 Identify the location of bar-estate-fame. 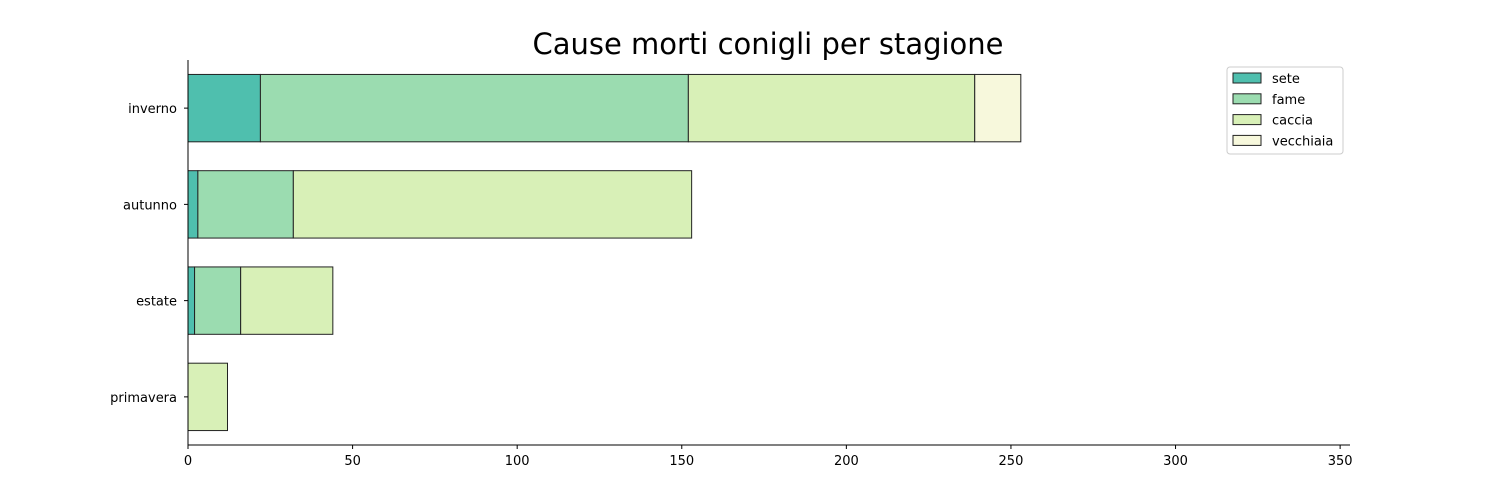
(218, 300).